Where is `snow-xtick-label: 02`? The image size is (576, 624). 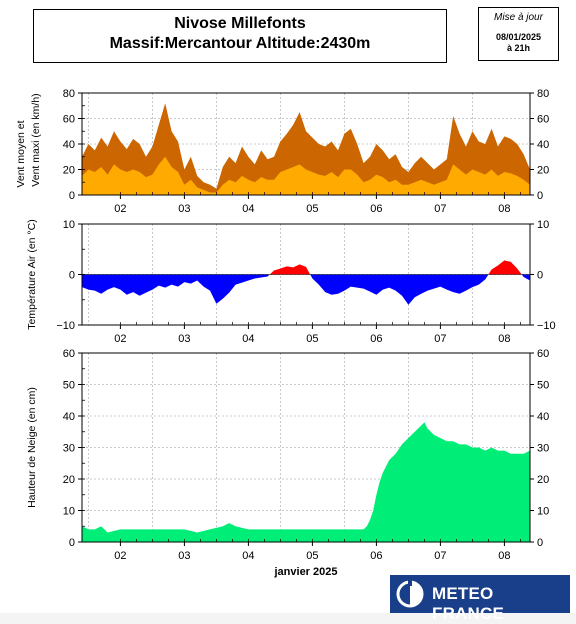 snow-xtick-label: 02 is located at coordinates (120, 556).